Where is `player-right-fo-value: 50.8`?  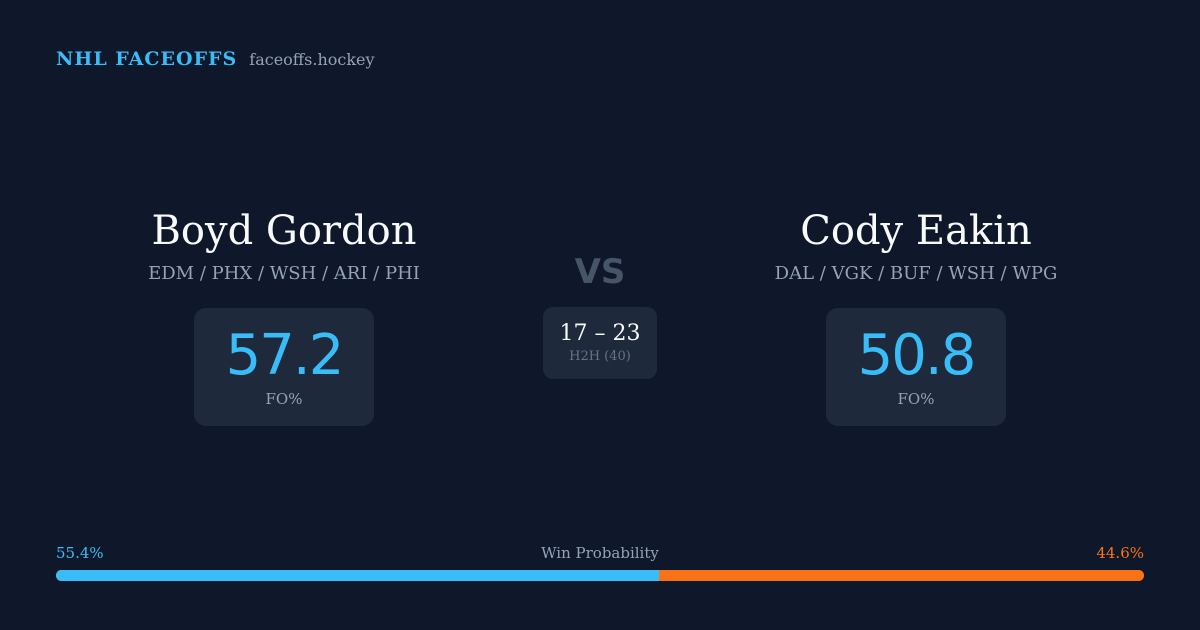
player-right-fo-value: 50.8 is located at coordinates (917, 355).